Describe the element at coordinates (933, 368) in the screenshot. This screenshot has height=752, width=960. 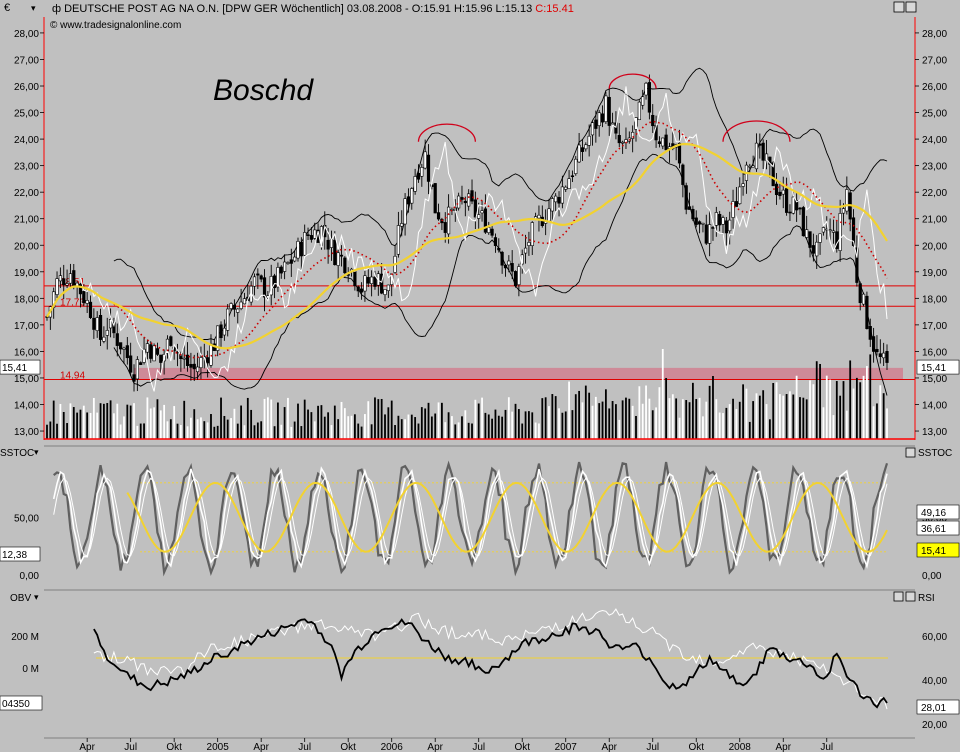
I see `last-value-label: 15,41` at that location.